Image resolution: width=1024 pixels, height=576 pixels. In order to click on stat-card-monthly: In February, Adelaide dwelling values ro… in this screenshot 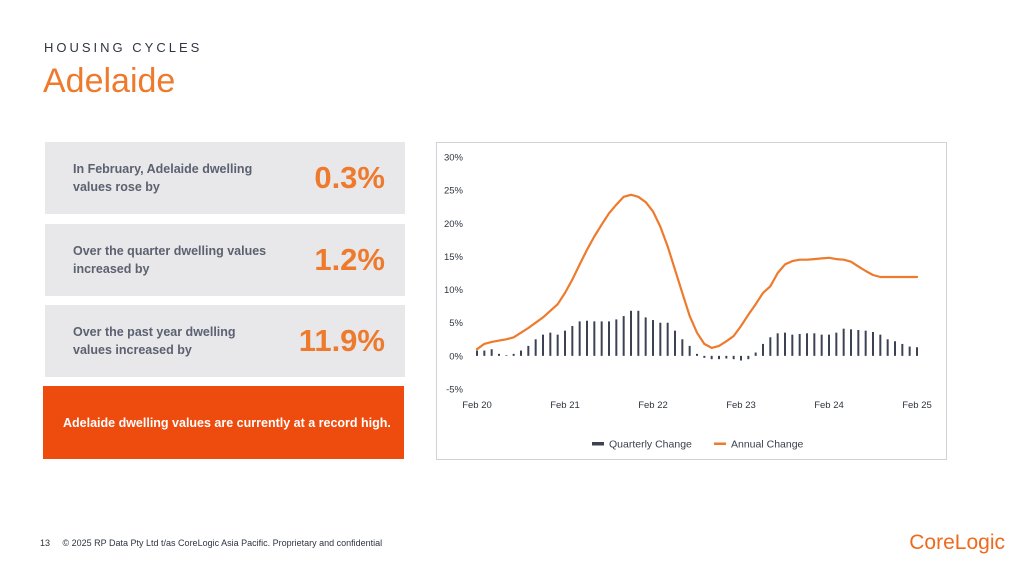, I will do `click(225, 178)`.